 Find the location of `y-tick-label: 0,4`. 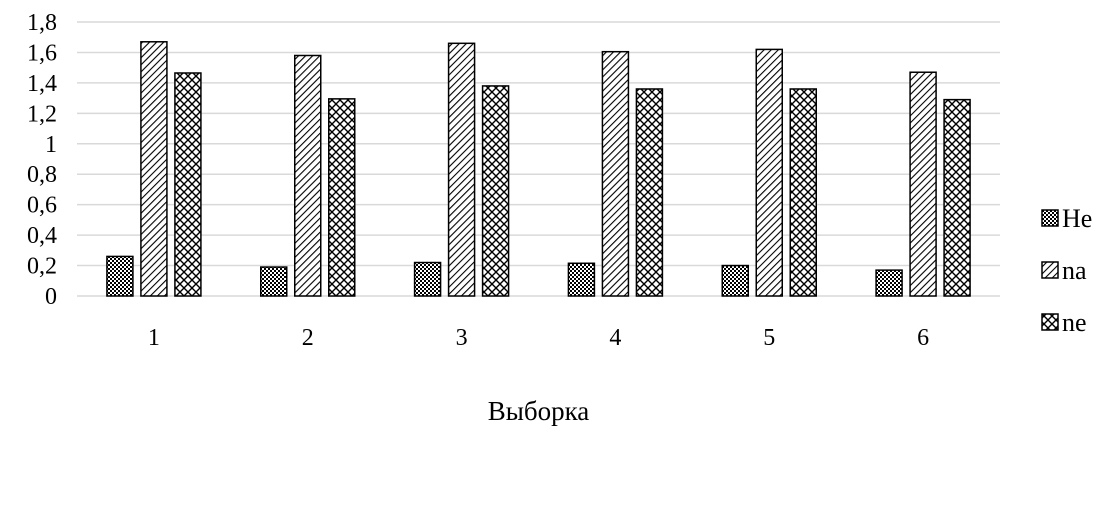

y-tick-label: 0,4 is located at coordinates (42, 236).